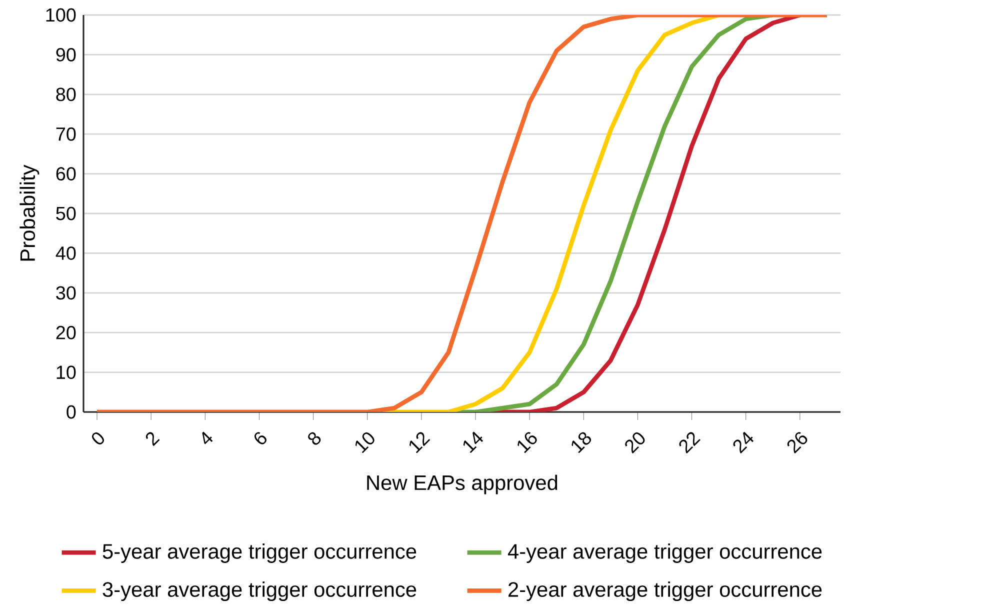 Image resolution: width=985 pixels, height=608 pixels. What do you see at coordinates (66, 134) in the screenshot?
I see `y-tick-label: 70` at bounding box center [66, 134].